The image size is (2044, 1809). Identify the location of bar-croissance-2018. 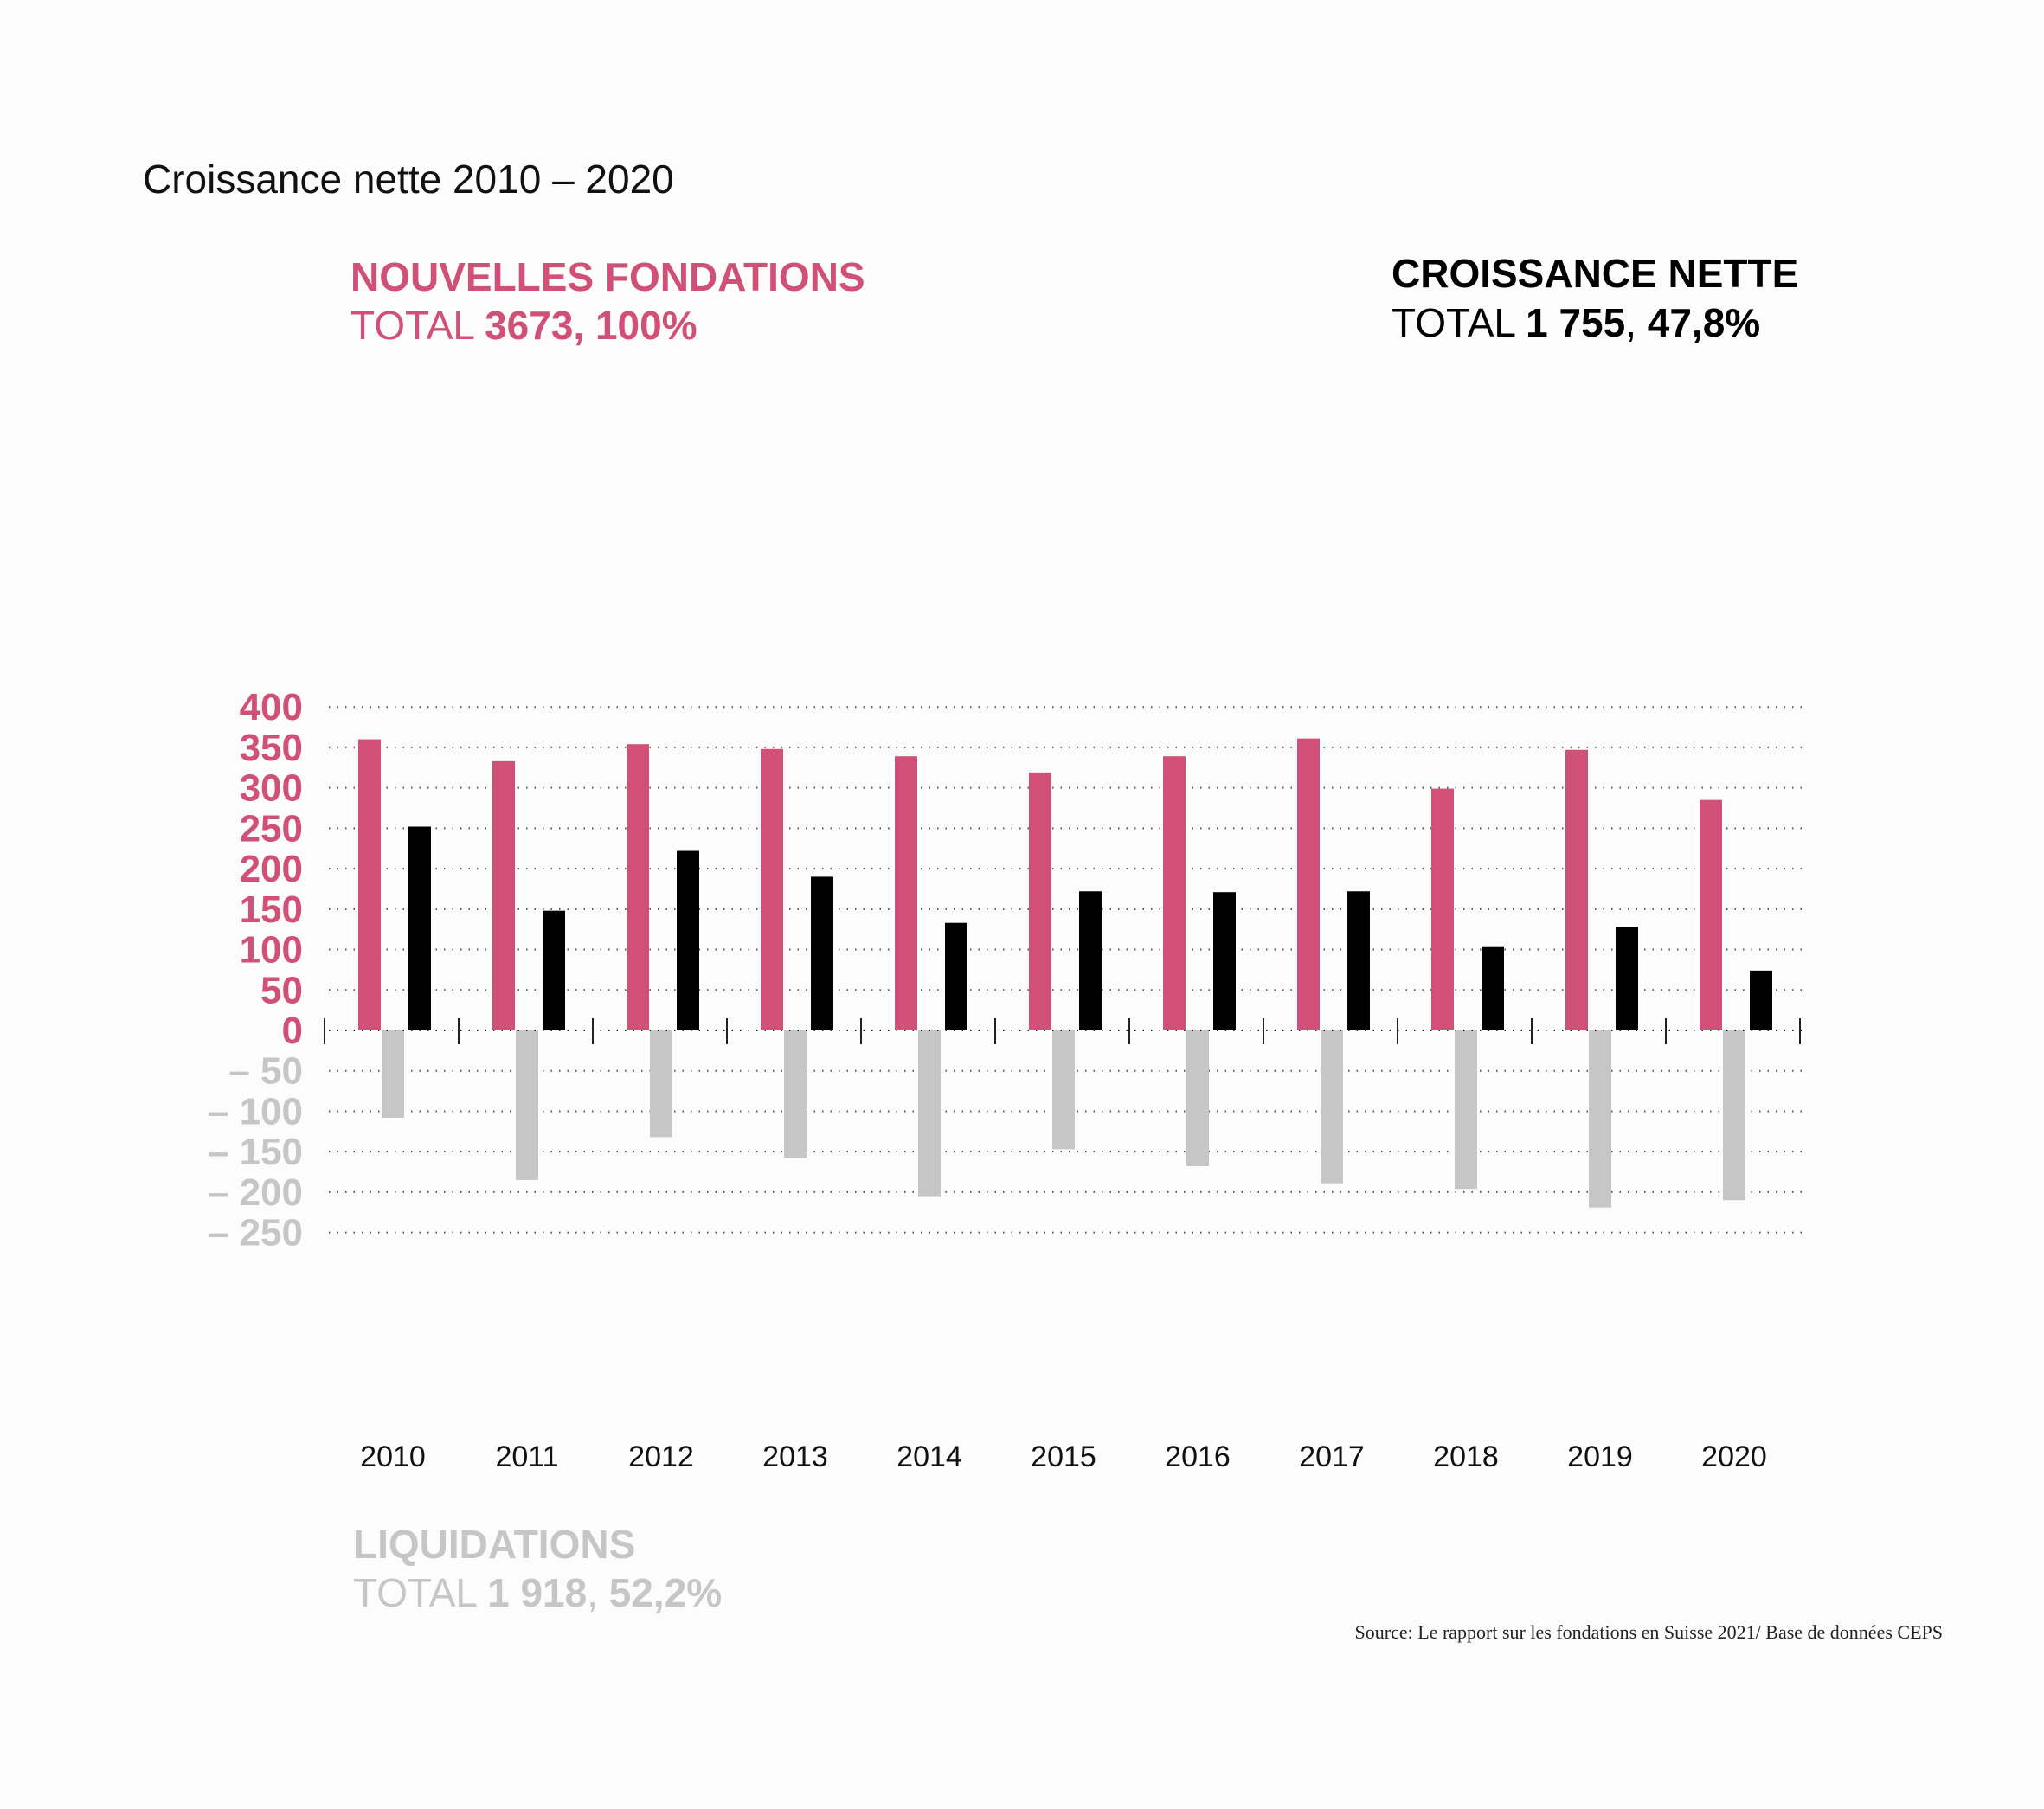
(1493, 988).